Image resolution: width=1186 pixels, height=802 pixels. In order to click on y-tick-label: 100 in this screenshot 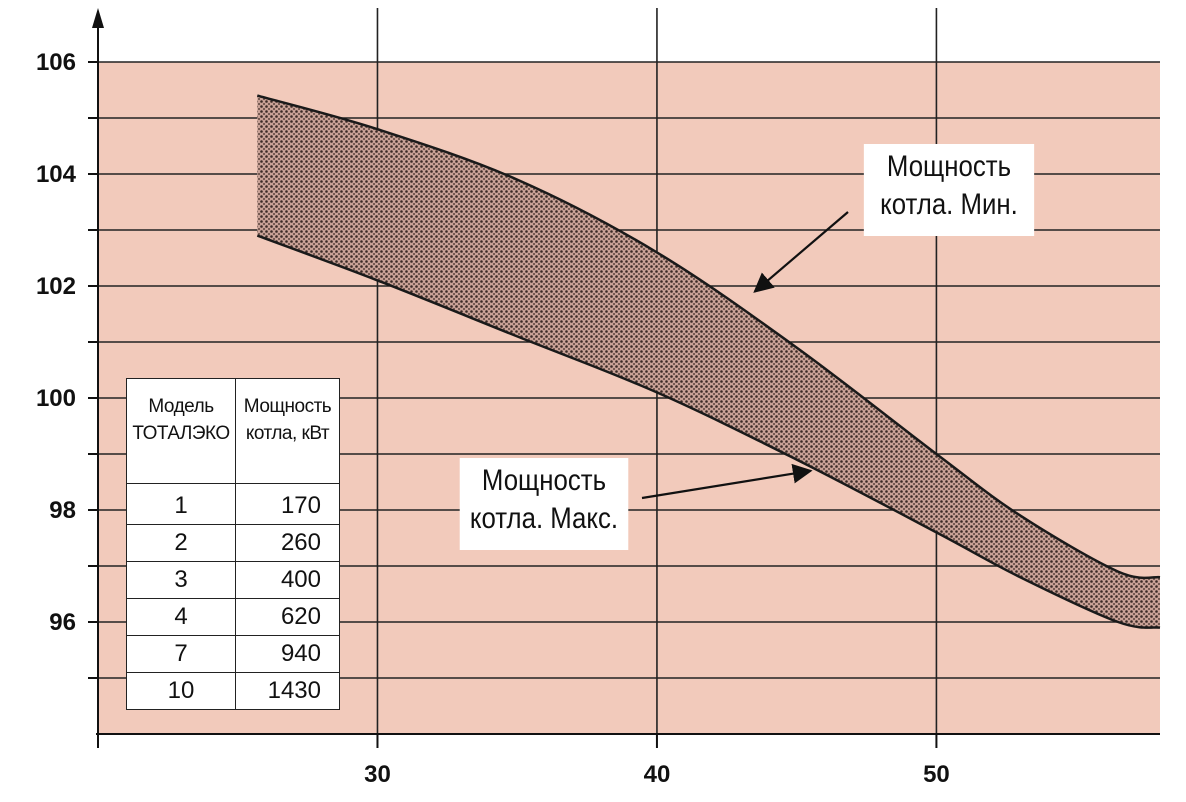, I will do `click(56, 398)`.